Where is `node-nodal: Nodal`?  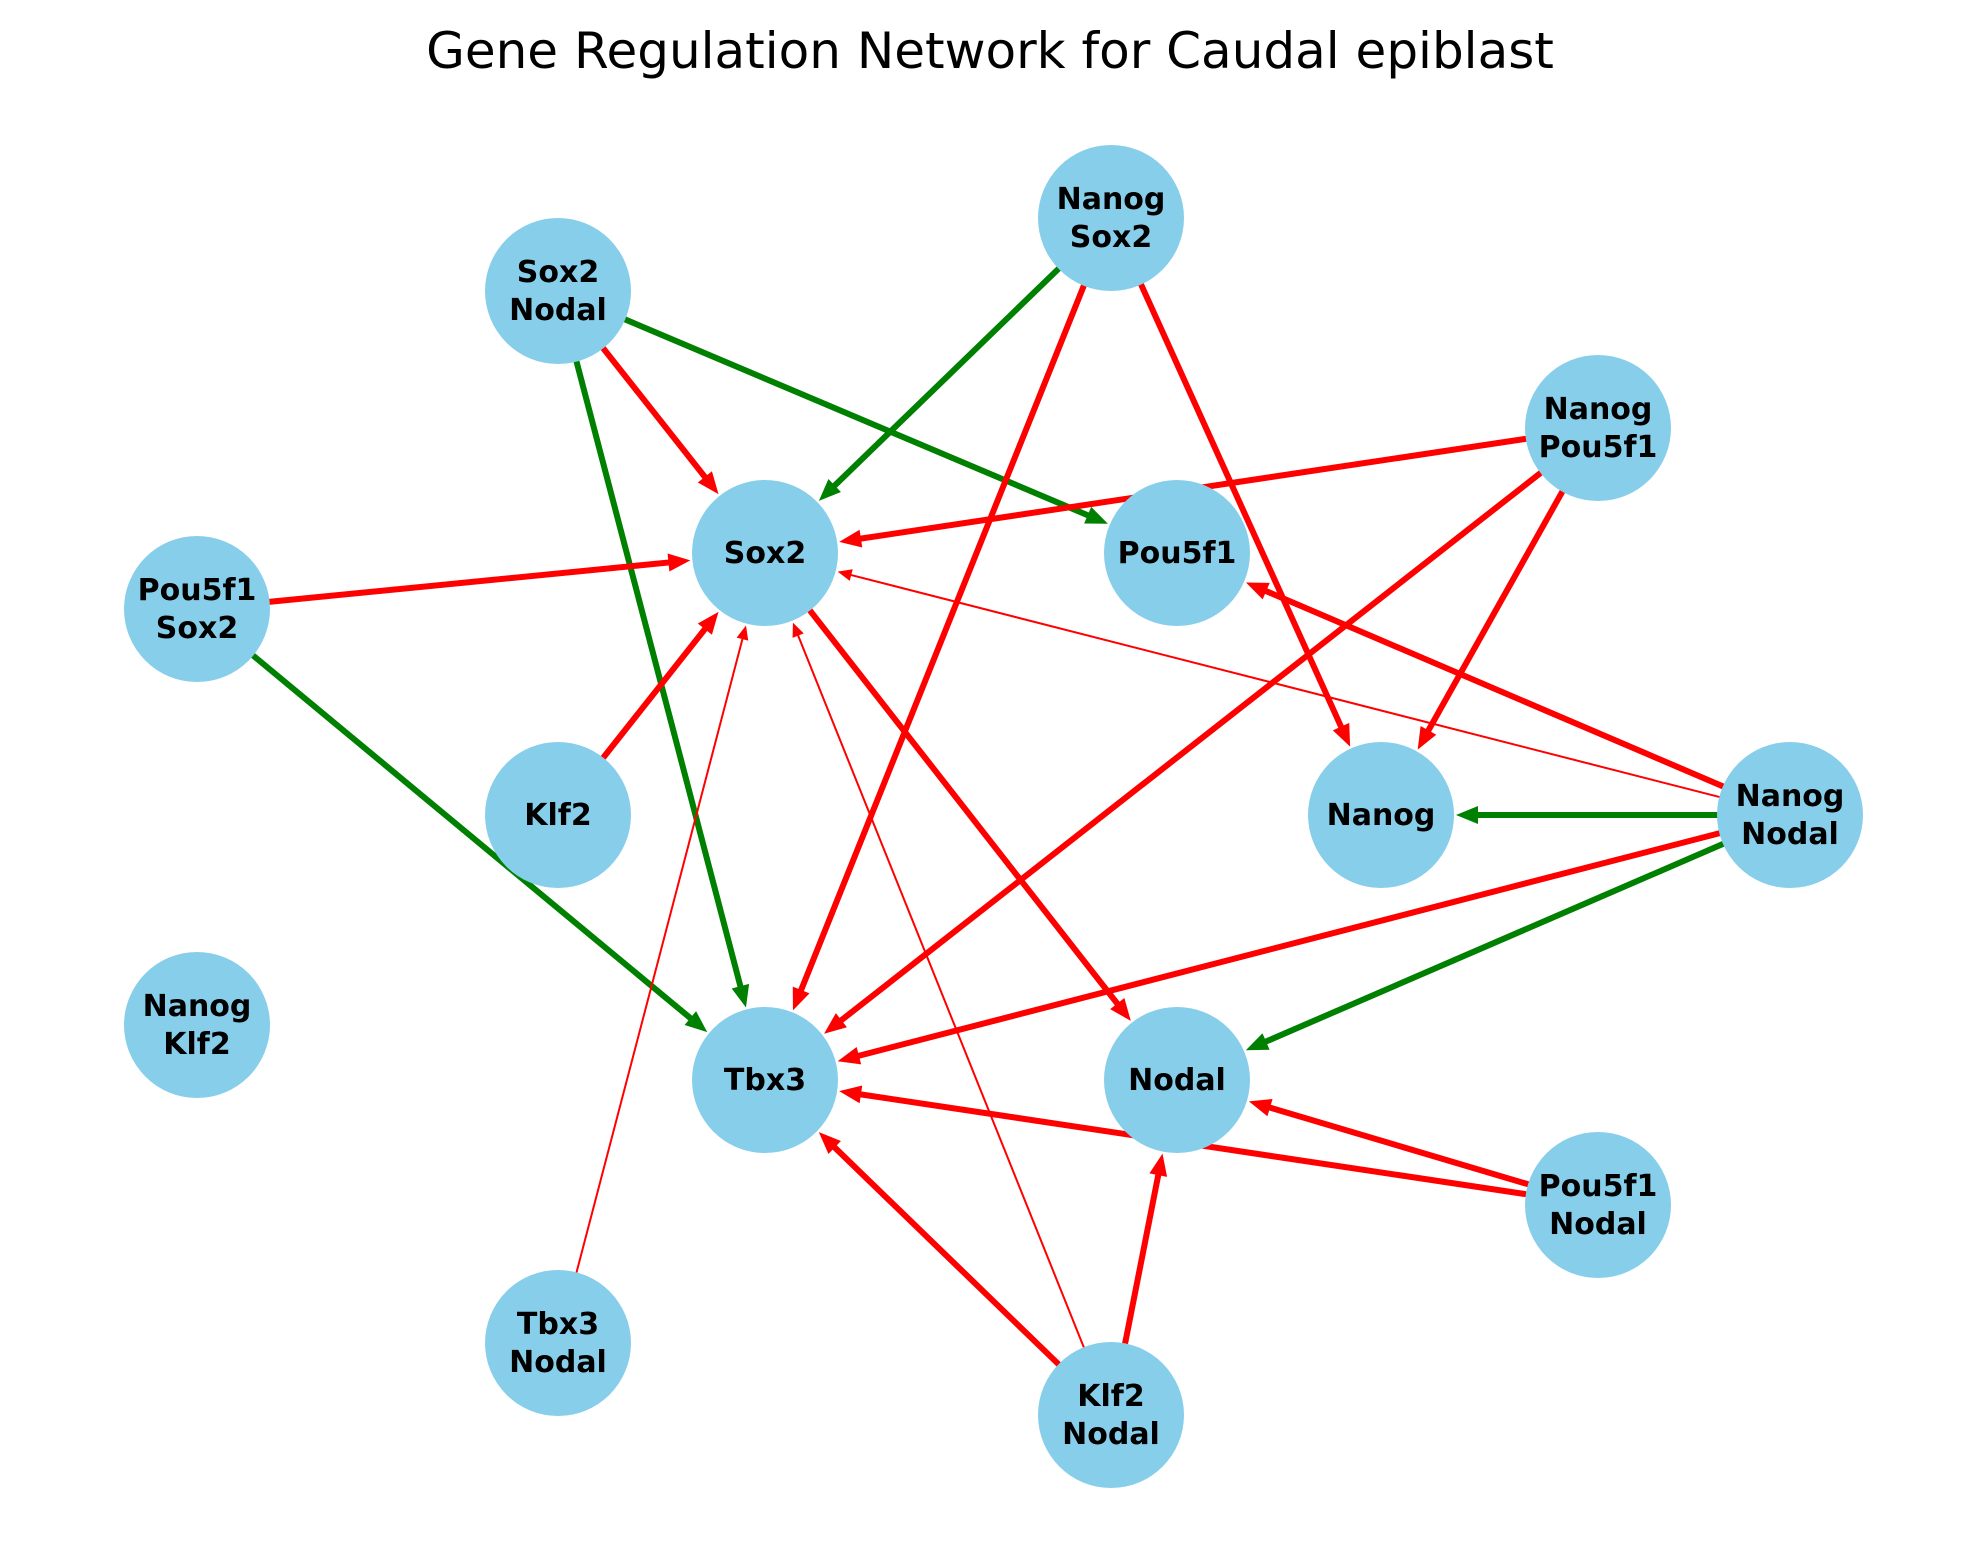
node-nodal: Nodal is located at coordinates (1177, 1080).